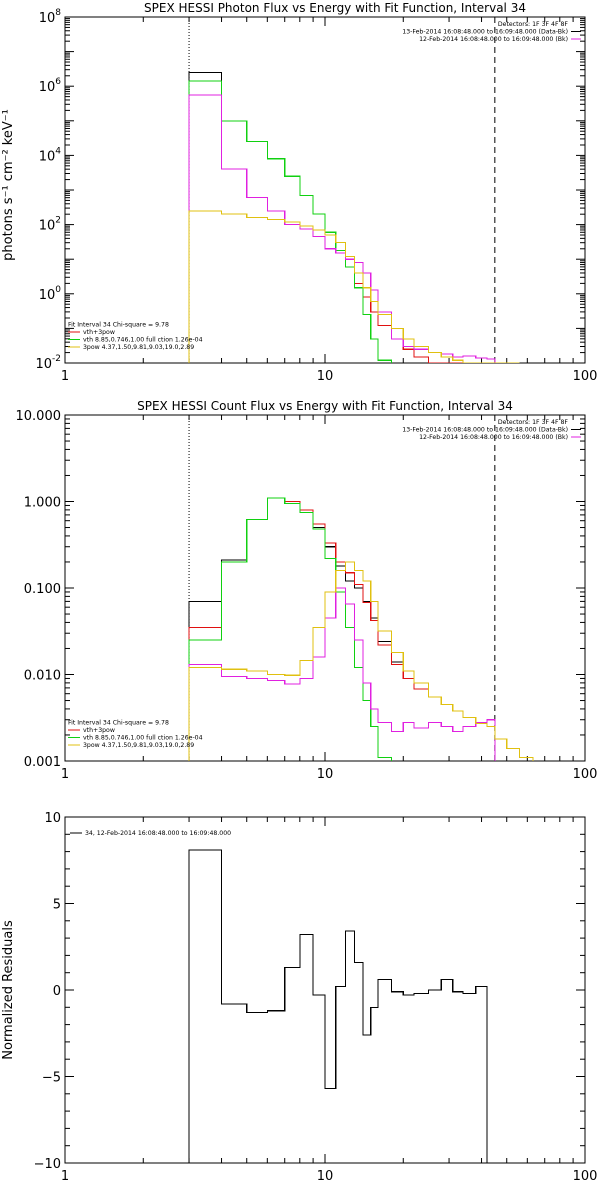 Image resolution: width=600 pixels, height=1200 pixels. I want to click on y-tick-label: 10⁰, so click(50, 294).